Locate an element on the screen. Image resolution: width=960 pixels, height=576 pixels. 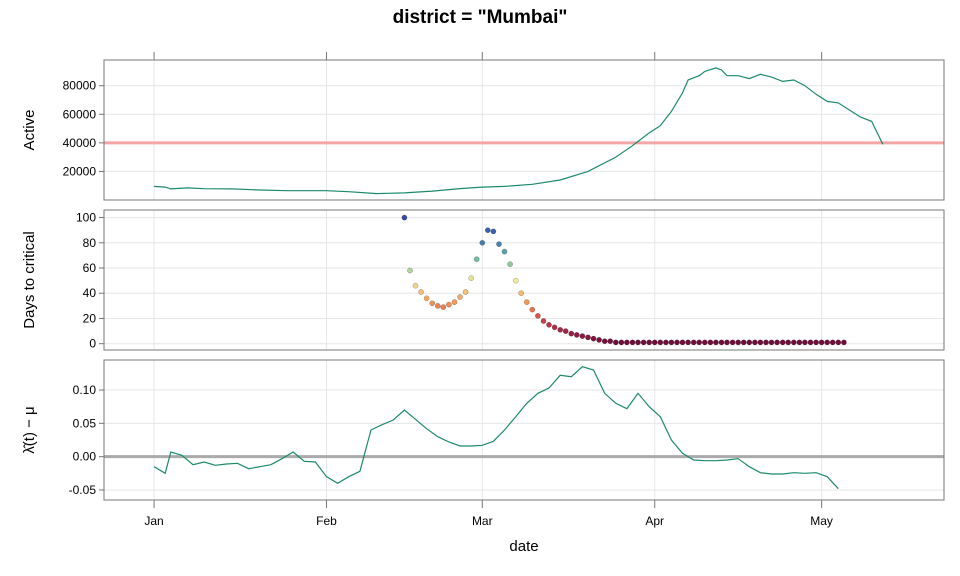
x-axis-label: date is located at coordinates (523, 546).